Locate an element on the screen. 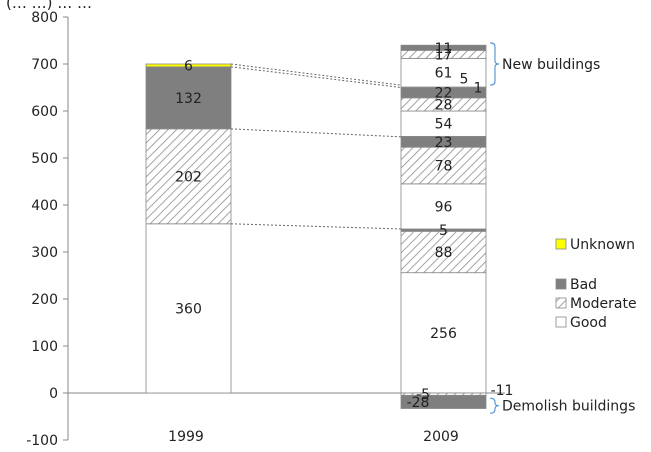 Image resolution: width=651 pixels, height=452 pixels. y-tick-label: -100 is located at coordinates (42, 441).